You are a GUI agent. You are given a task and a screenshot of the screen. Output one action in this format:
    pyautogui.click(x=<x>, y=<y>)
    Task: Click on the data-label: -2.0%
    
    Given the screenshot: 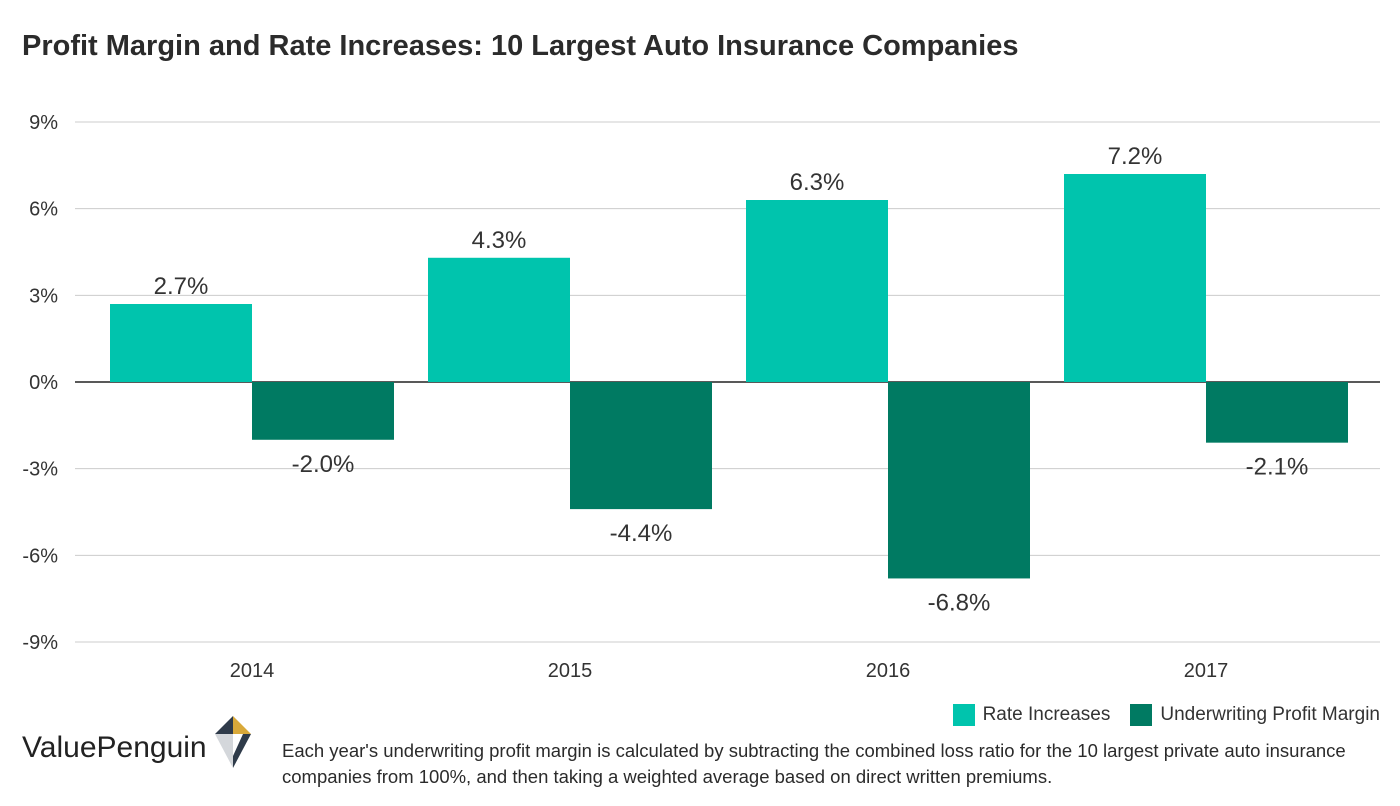 What is the action you would take?
    pyautogui.click(x=323, y=464)
    